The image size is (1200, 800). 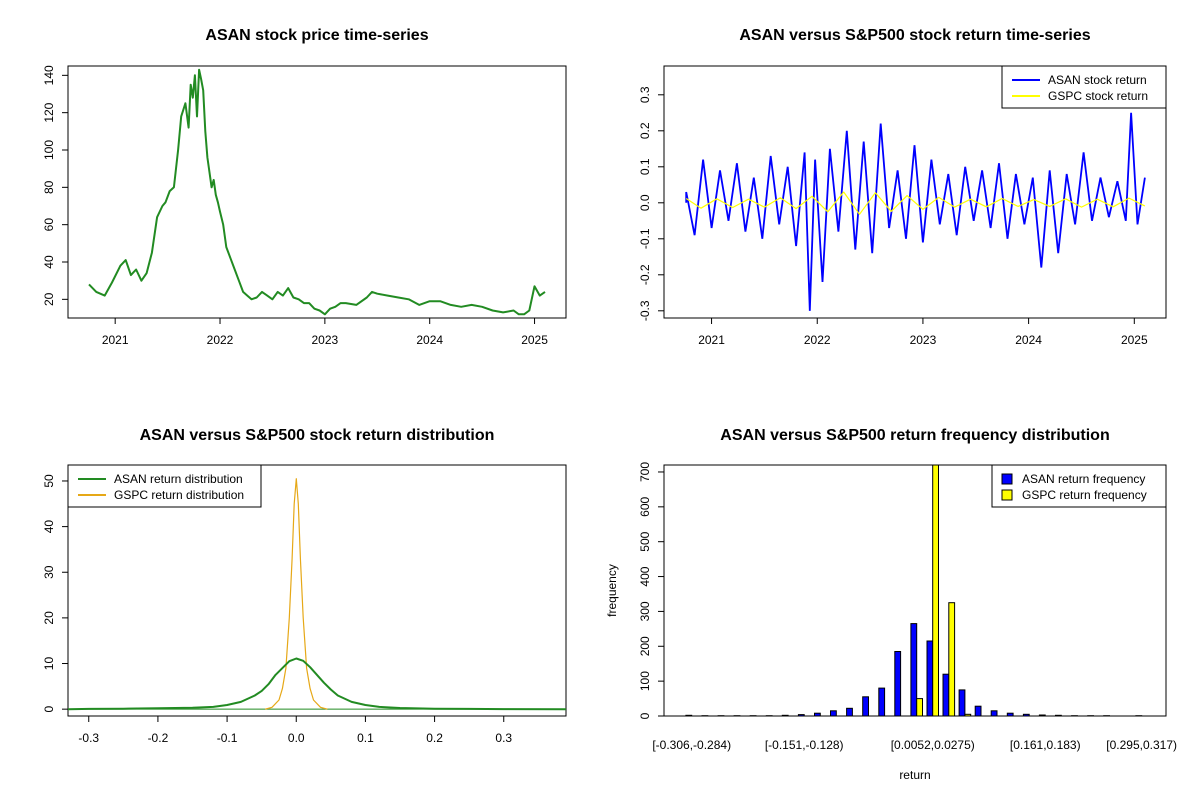 What do you see at coordinates (429, 340) in the screenshot?
I see `price-chart-x-tick-label: 2024` at bounding box center [429, 340].